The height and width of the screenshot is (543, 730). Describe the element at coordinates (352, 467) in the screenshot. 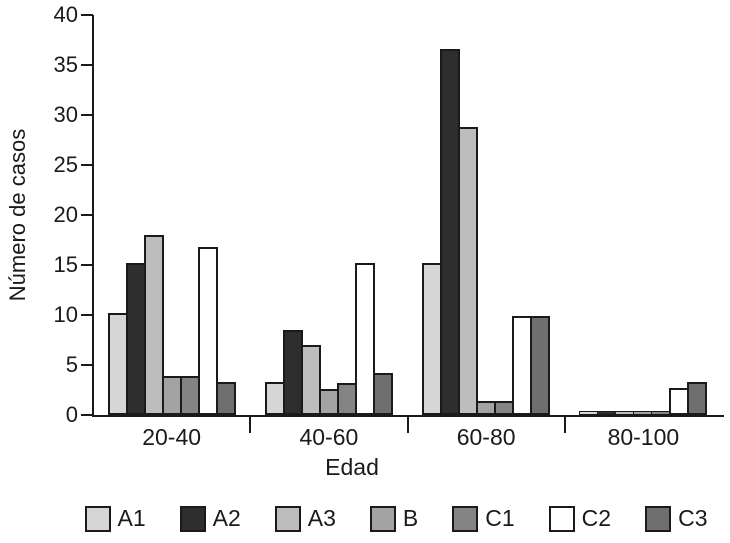

I see `x-axis-title: Edad` at that location.